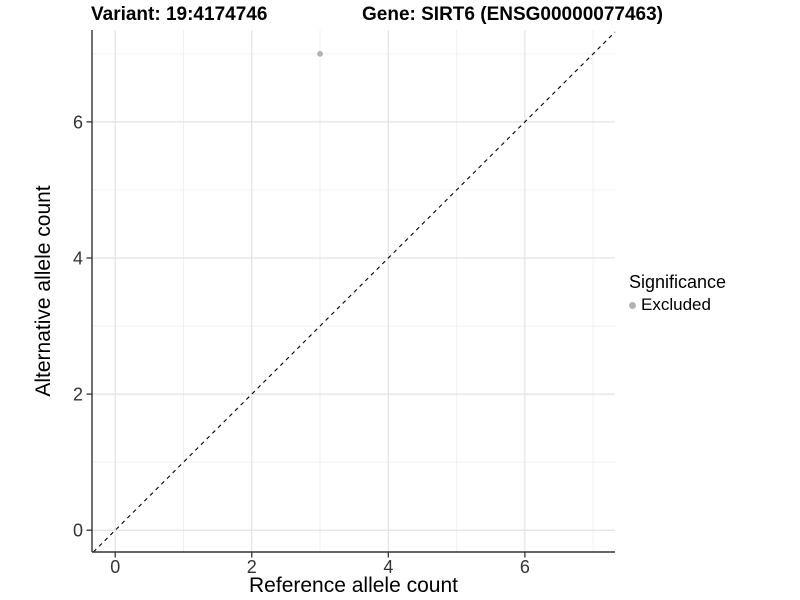  What do you see at coordinates (179, 14) in the screenshot?
I see `variant-title: Variant: 19:4174746` at bounding box center [179, 14].